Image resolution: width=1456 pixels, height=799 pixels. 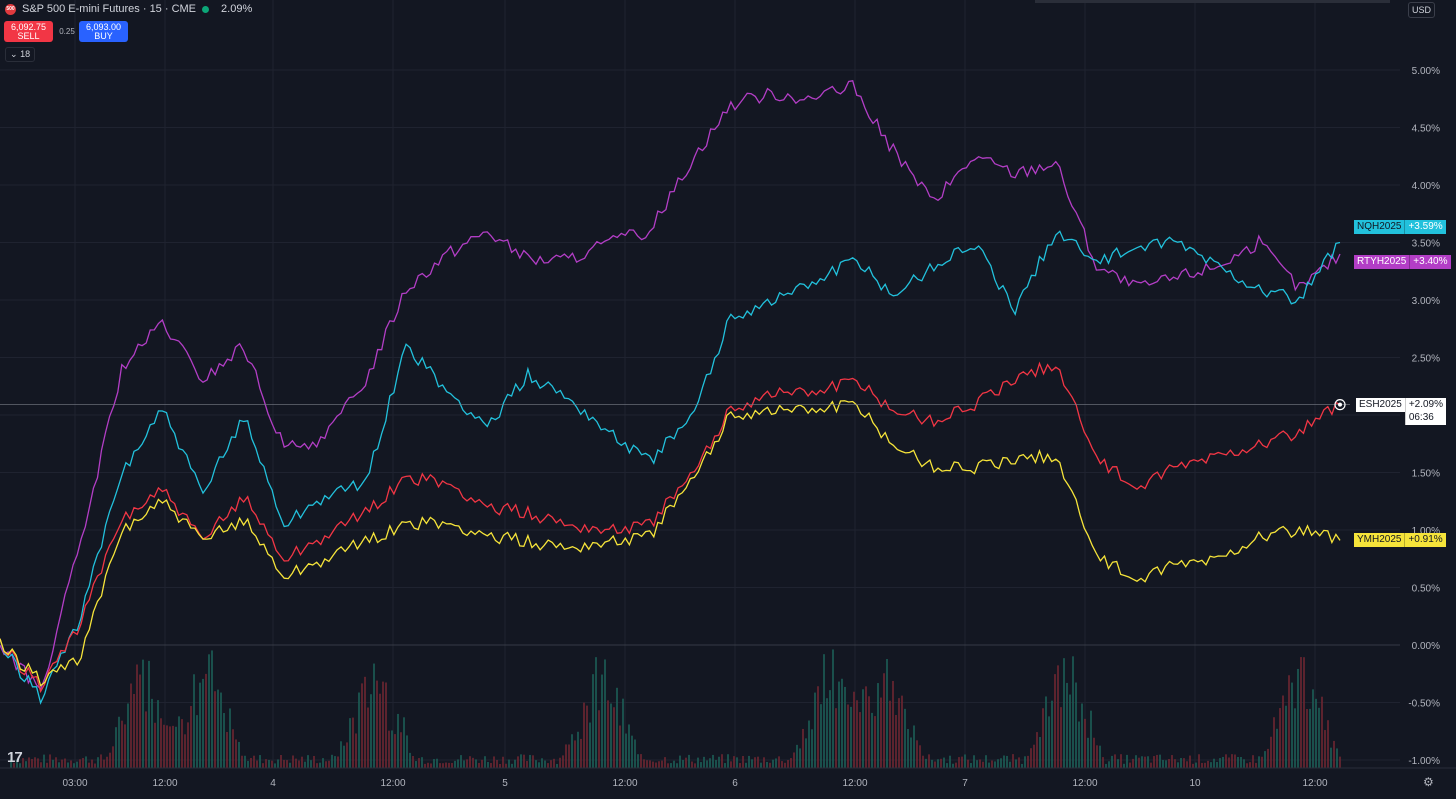 What do you see at coordinates (1401, 411) in the screenshot?
I see `price-tag-esh2025: ESH2025 +2.09% 06:36` at bounding box center [1401, 411].